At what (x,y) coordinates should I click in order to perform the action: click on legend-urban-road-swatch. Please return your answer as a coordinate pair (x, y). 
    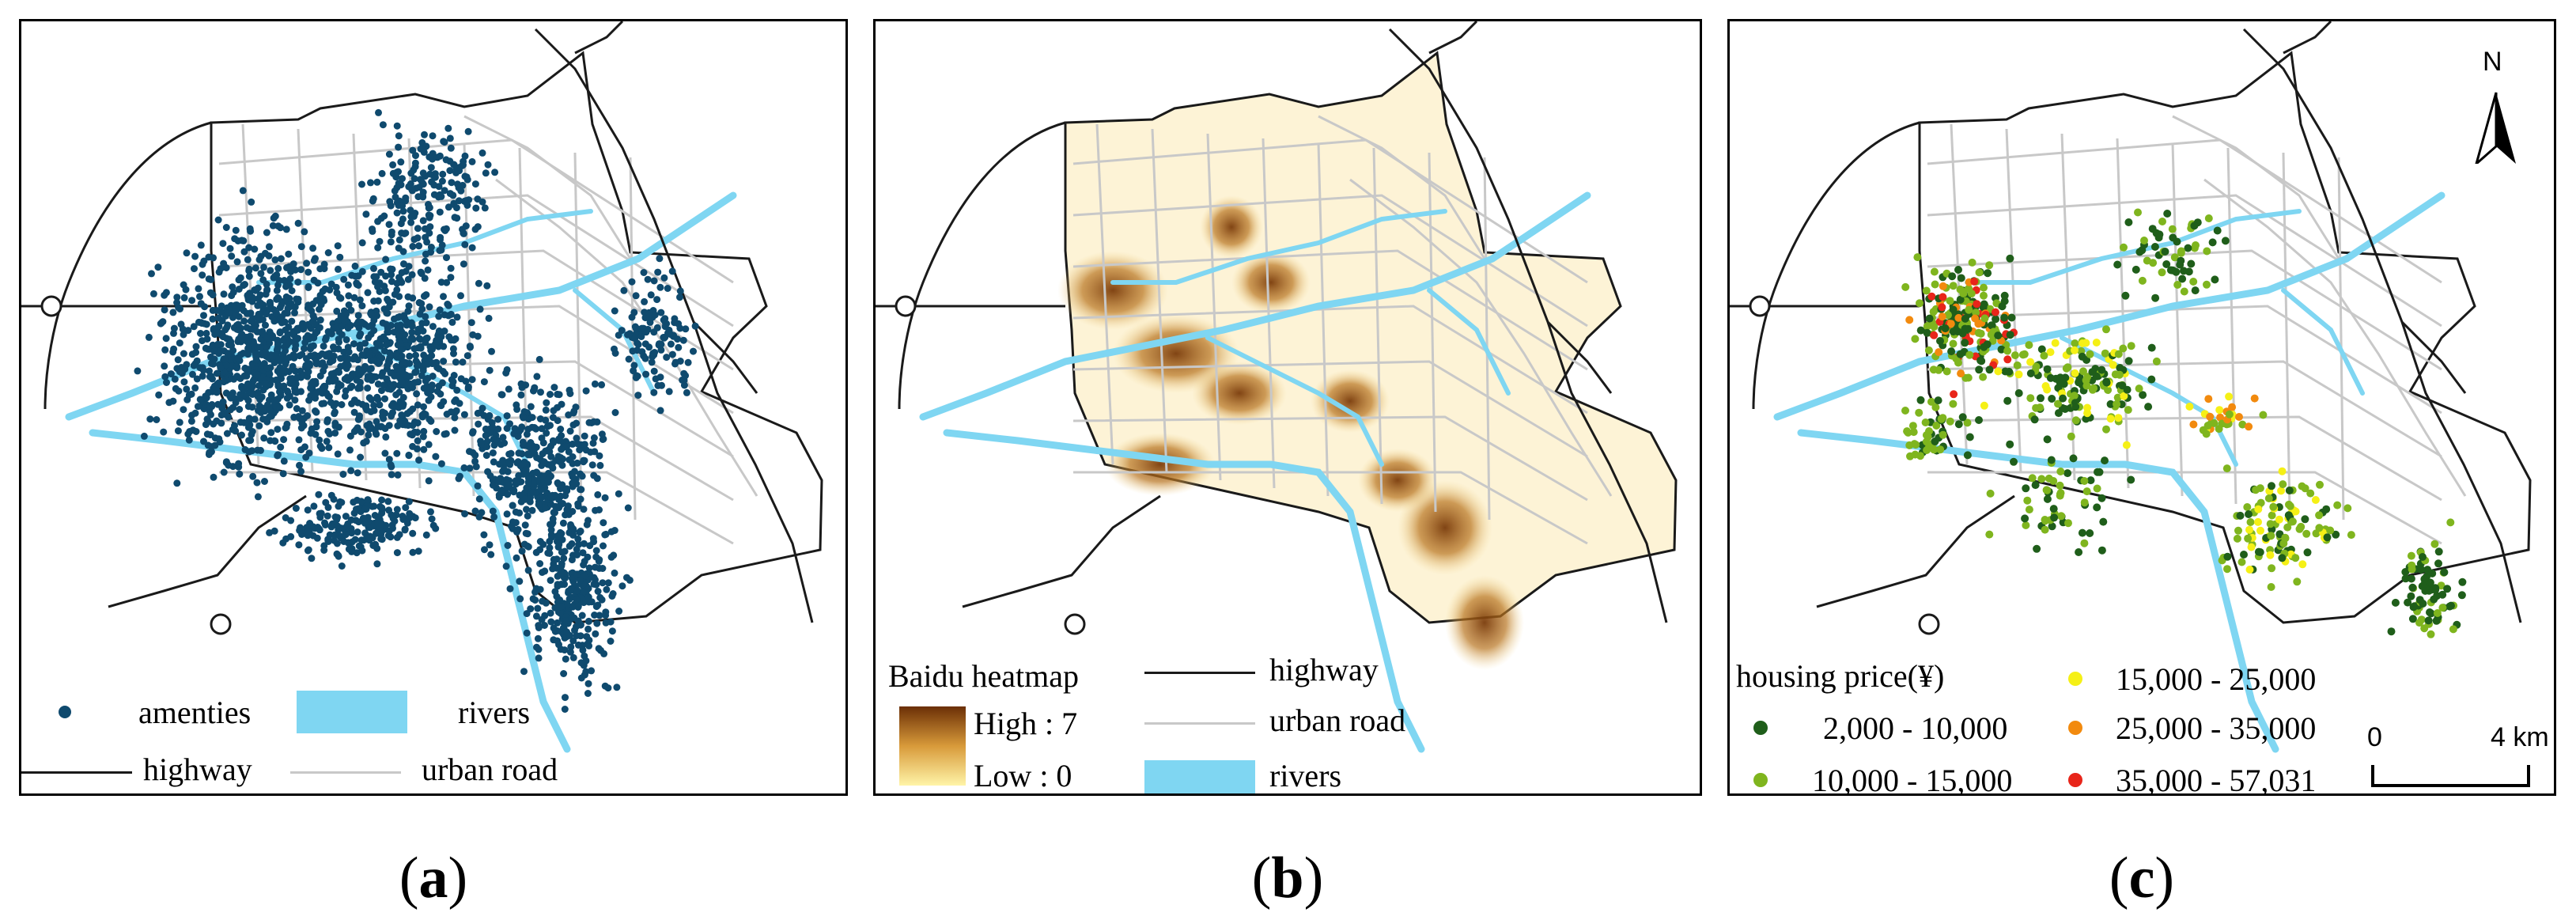
    Looking at the image, I should click on (346, 773).